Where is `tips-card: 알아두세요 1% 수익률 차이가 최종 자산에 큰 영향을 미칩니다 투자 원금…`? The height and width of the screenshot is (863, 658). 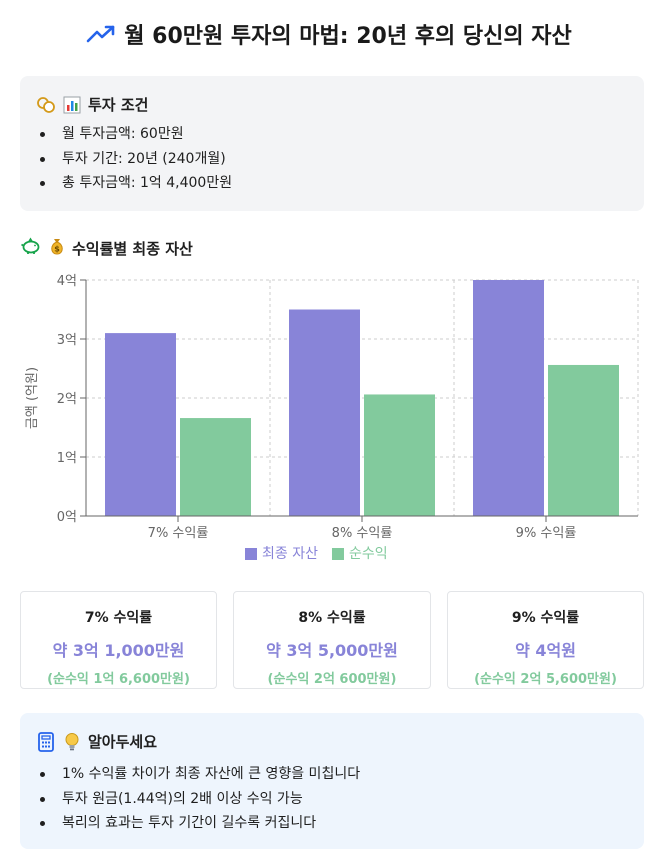
tips-card: 알아두세요 1% 수익률 차이가 최종 자산에 큰 영향을 미칩니다 투자 원금… is located at coordinates (332, 781).